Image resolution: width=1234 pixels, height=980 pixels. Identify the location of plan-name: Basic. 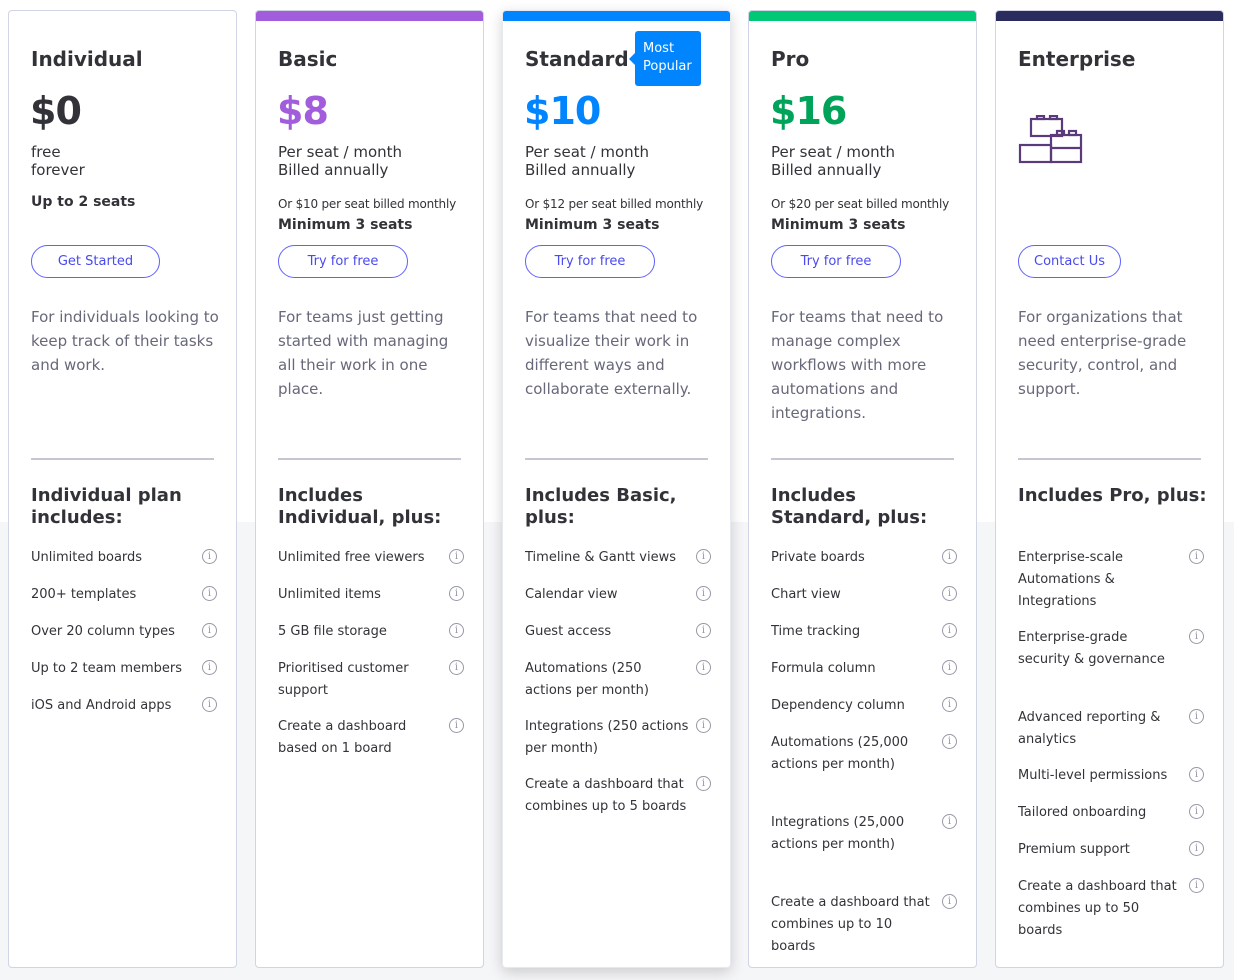
(308, 59).